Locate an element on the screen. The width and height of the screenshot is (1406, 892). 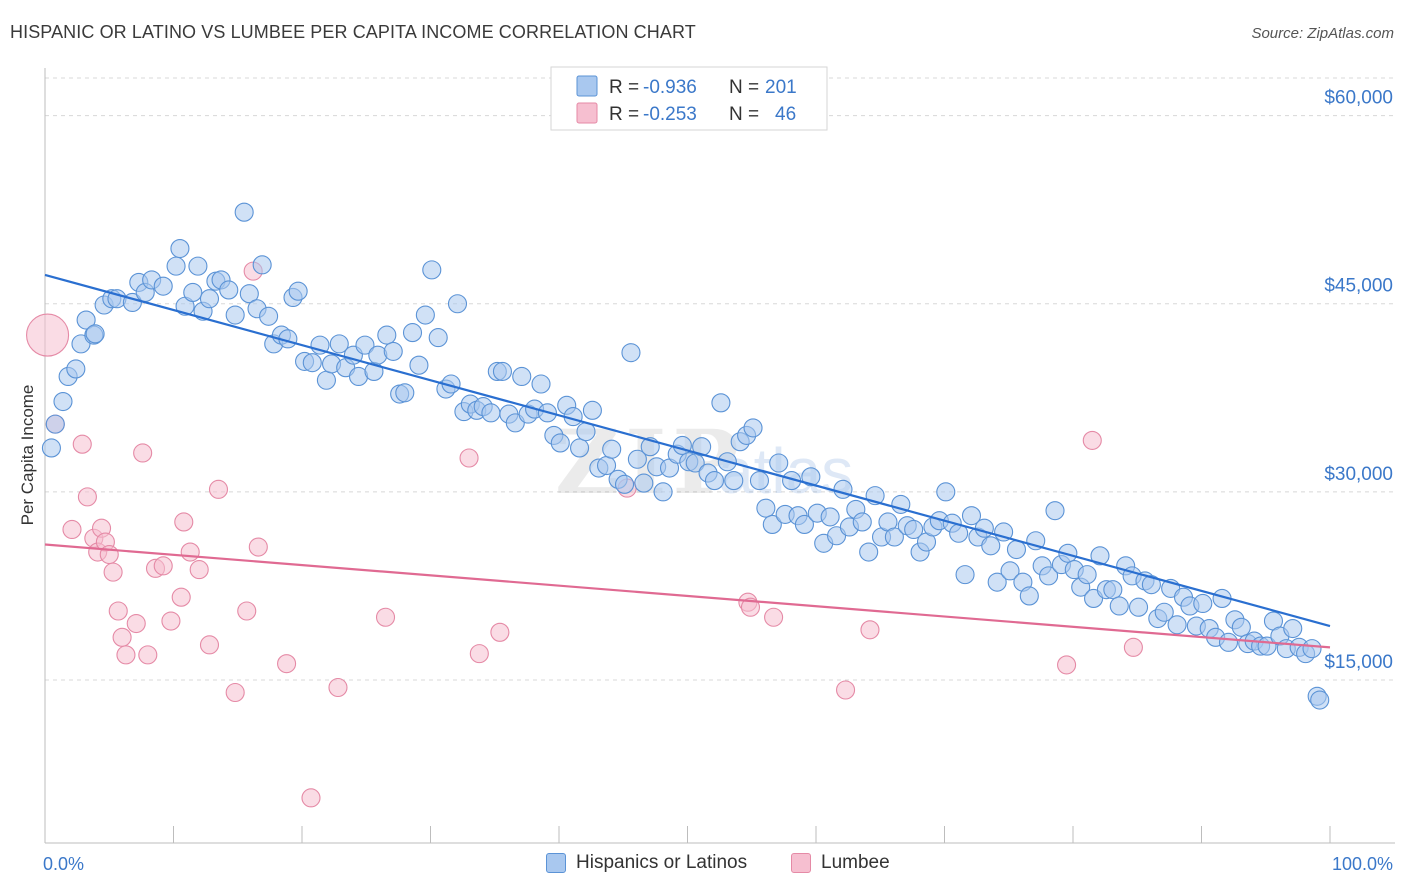
y-tick-label: $45,000 is located at coordinates (1358, 286).